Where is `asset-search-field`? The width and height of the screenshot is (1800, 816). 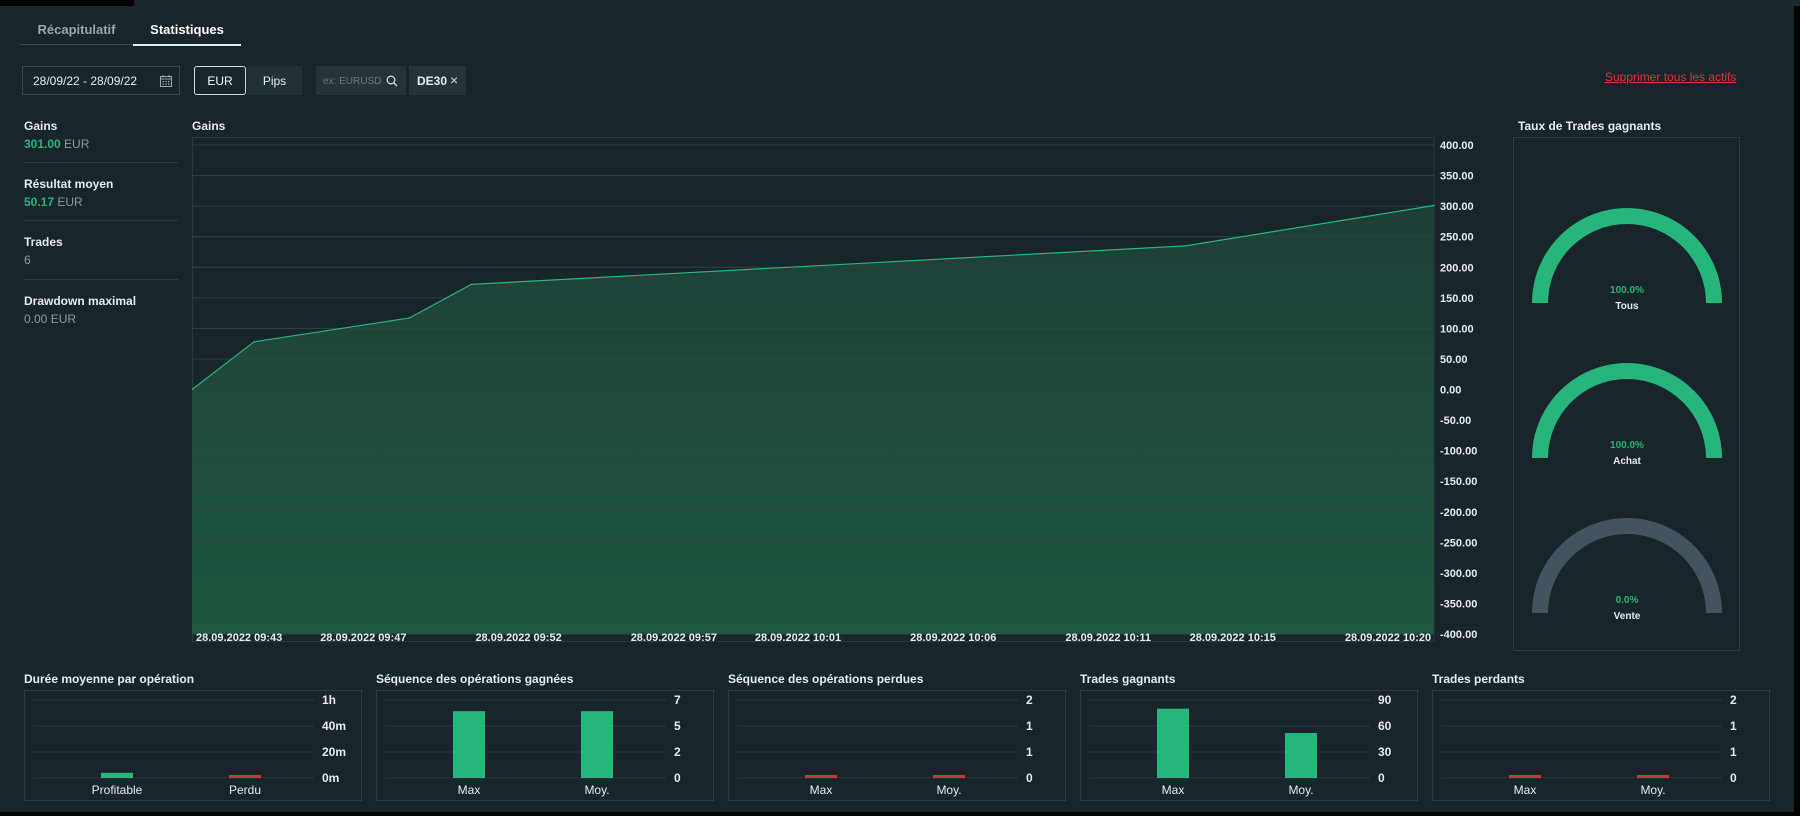
asset-search-field is located at coordinates (361, 80).